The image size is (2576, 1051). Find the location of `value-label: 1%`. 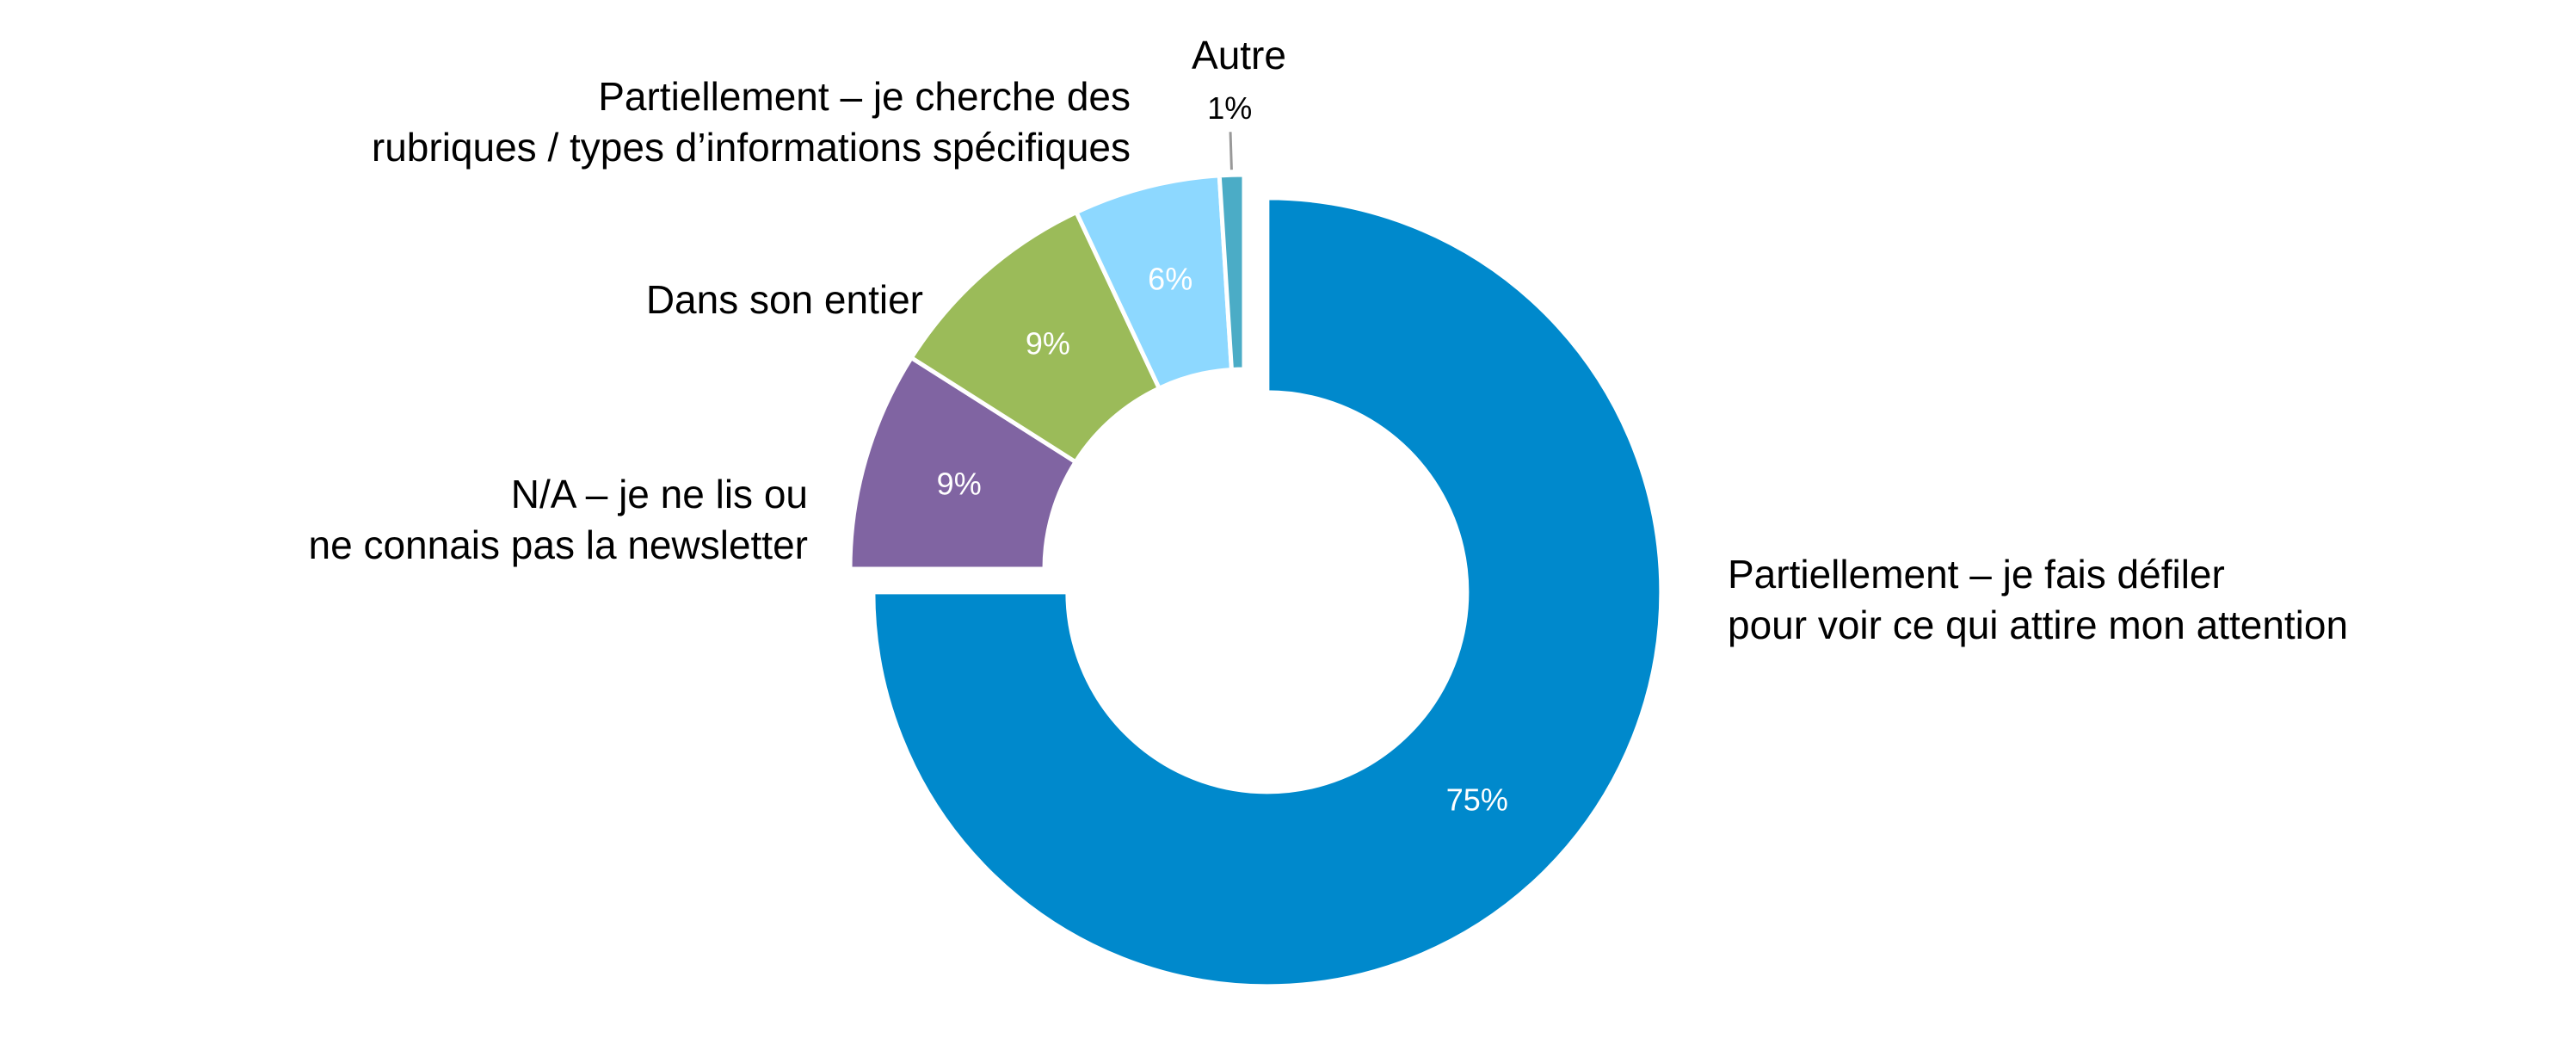

value-label: 1% is located at coordinates (1229, 108).